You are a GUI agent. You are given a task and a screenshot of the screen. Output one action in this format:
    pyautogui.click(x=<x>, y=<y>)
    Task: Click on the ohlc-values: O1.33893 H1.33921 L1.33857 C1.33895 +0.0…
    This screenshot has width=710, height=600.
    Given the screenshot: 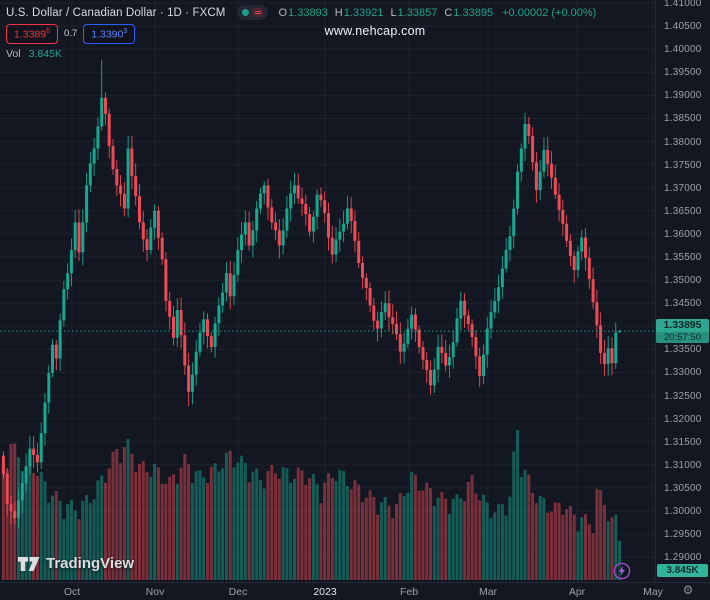 What is the action you would take?
    pyautogui.click(x=437, y=13)
    